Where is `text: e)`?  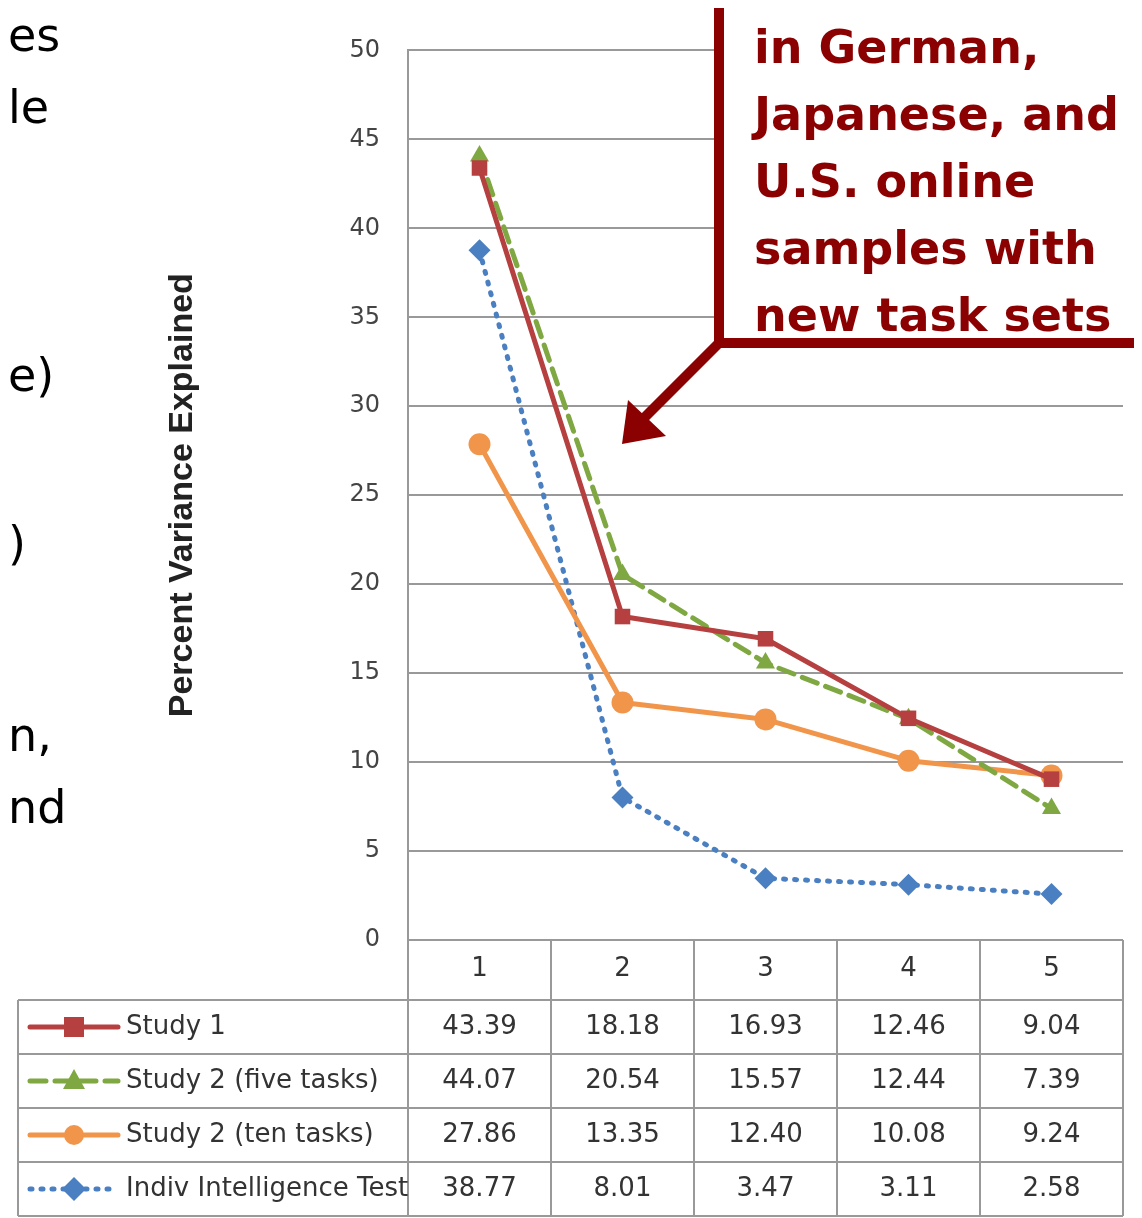
text: e) is located at coordinates (31, 375).